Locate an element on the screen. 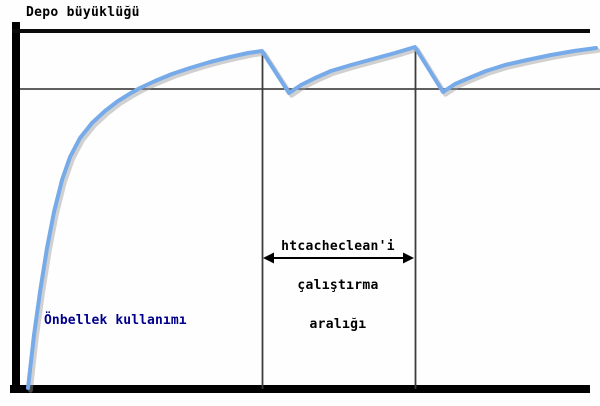  interval-arrow-right-head is located at coordinates (408, 258).